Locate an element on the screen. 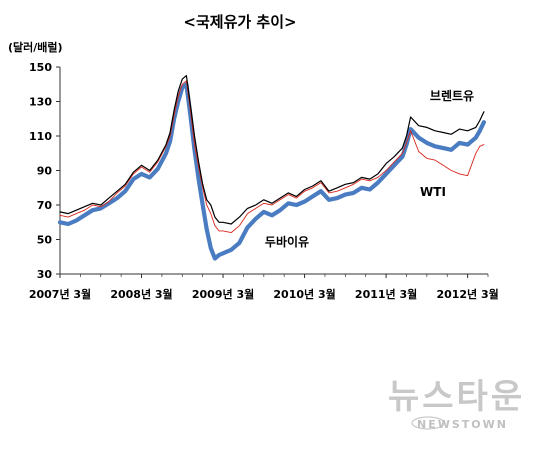  series-labels: 브렌트유 WTI 두바이유 is located at coordinates (369, 168).